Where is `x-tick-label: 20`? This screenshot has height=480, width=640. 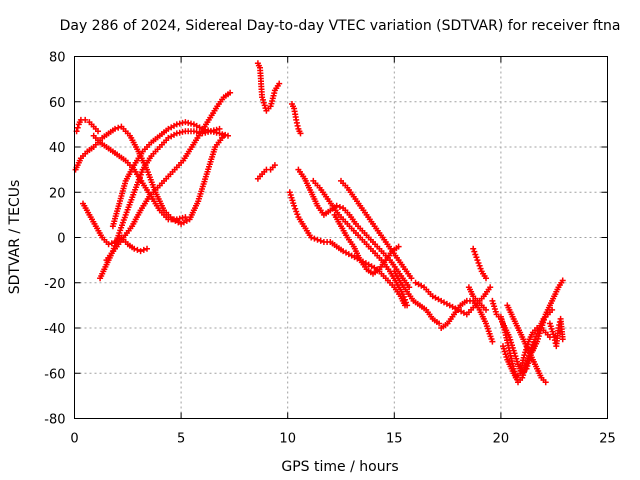
x-tick-label: 20 is located at coordinates (501, 439).